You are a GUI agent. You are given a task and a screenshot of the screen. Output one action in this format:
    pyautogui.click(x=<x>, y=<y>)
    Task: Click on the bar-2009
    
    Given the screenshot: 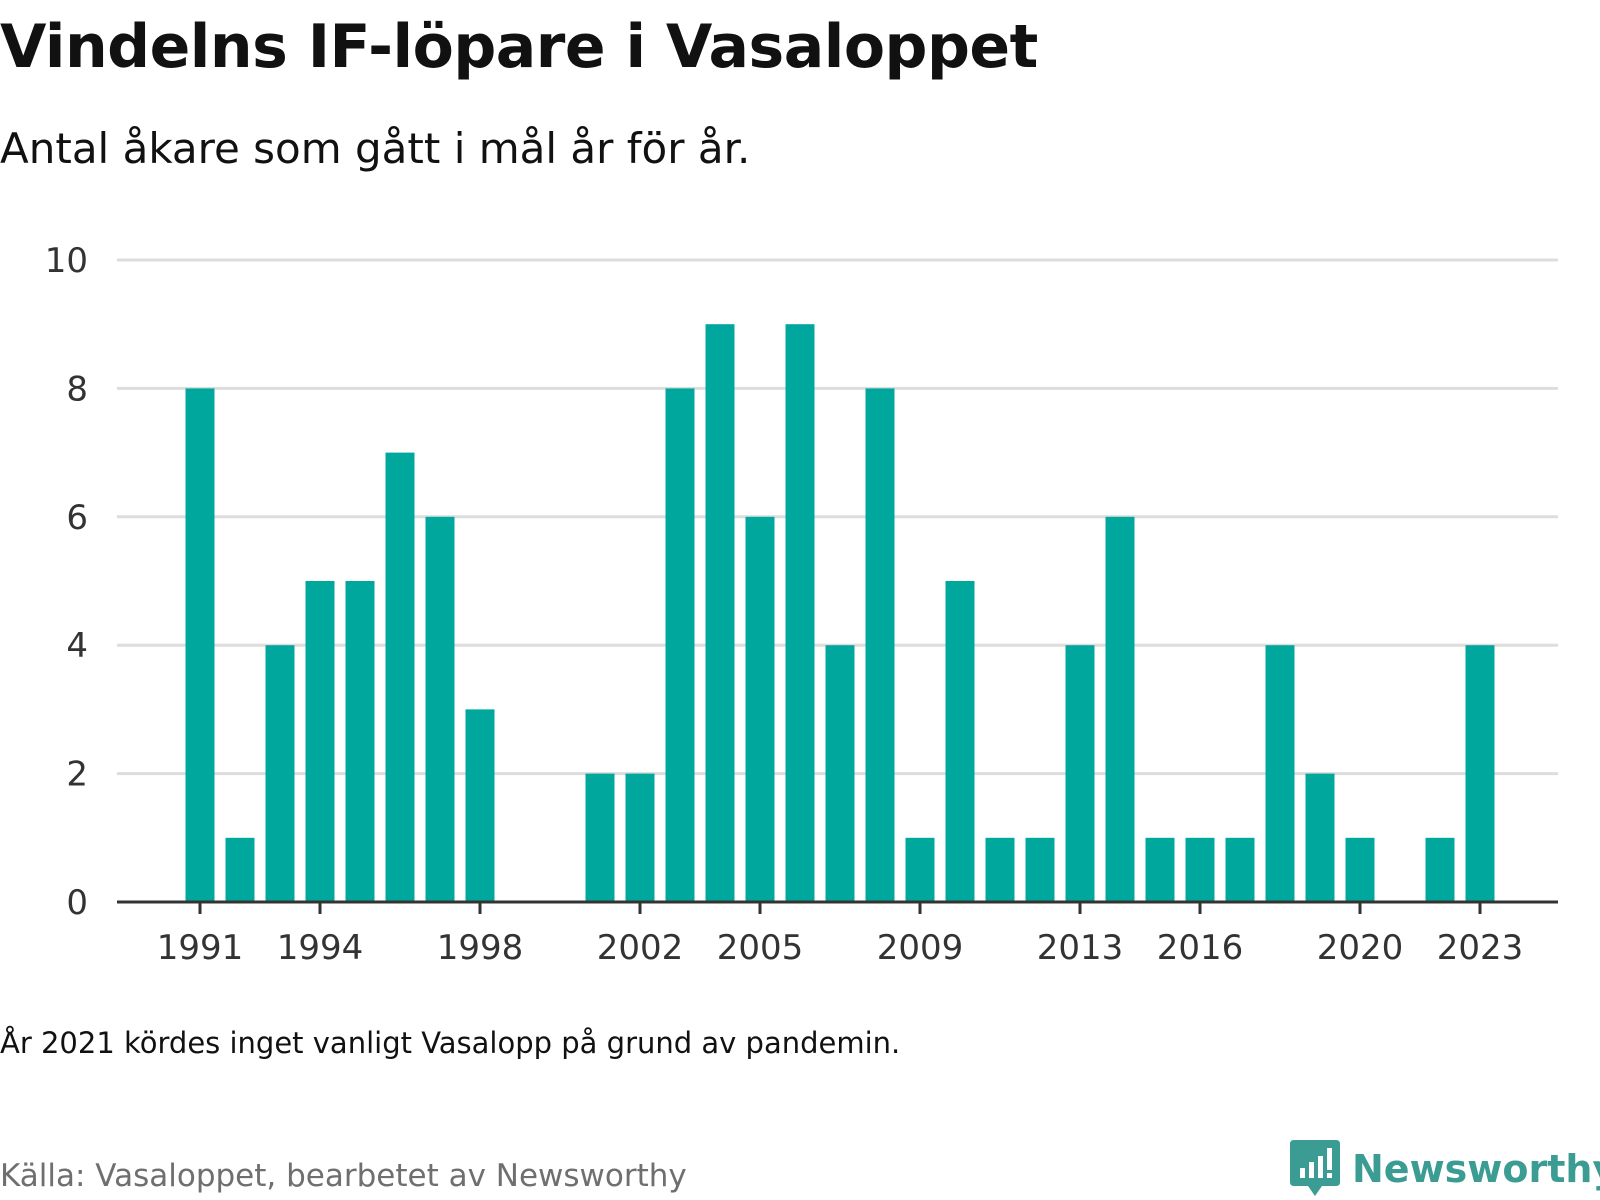 What is the action you would take?
    pyautogui.click(x=920, y=869)
    